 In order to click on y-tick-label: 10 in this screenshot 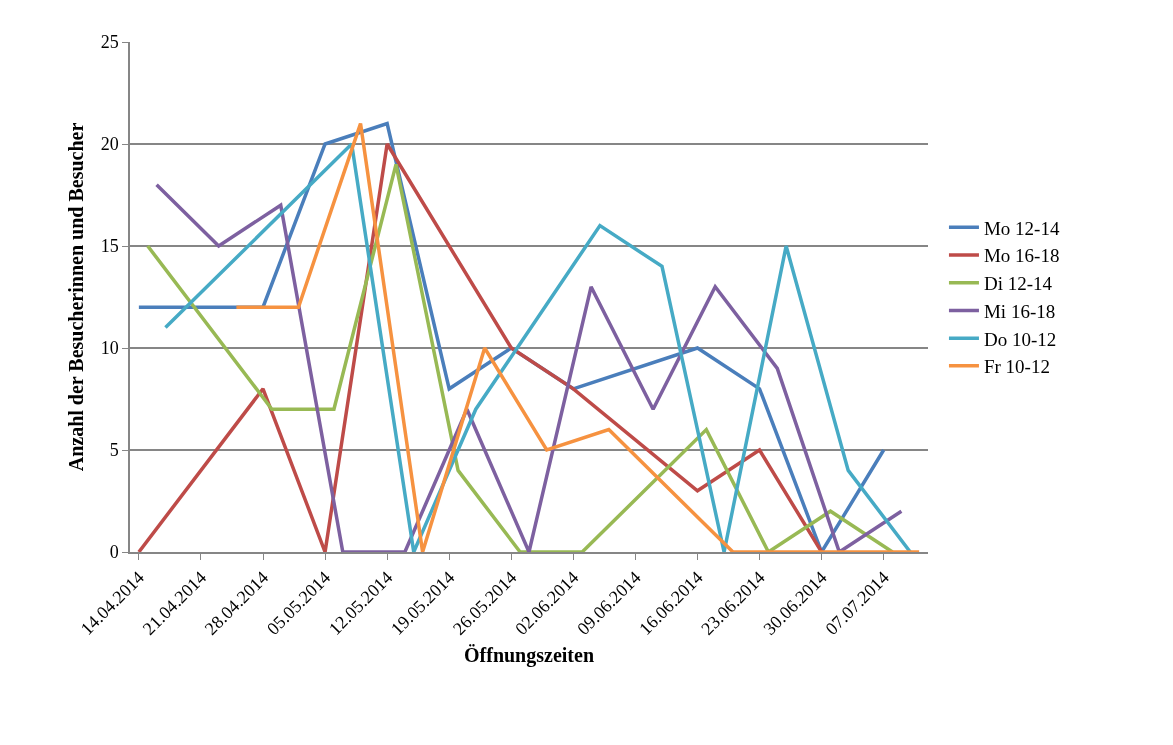, I will do `click(109, 348)`.